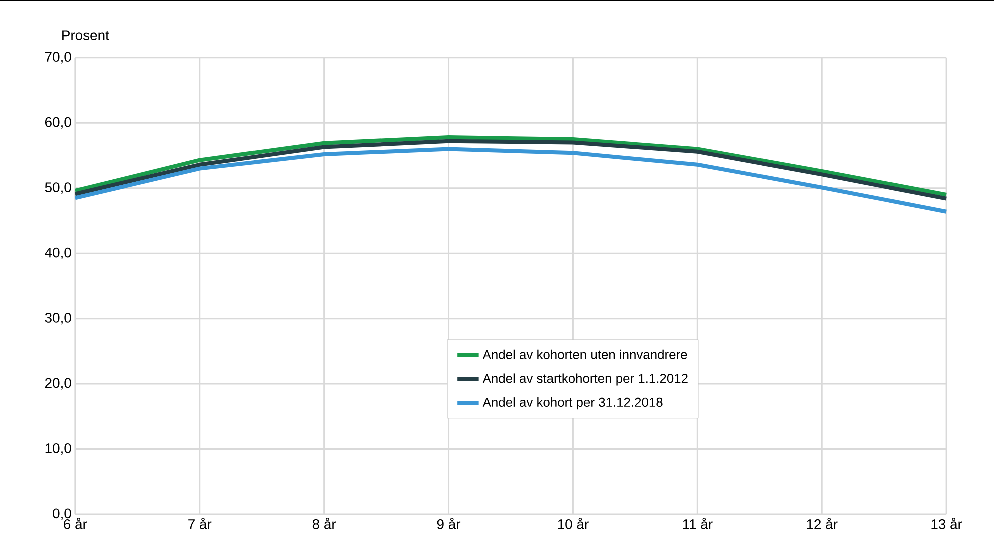  Describe the element at coordinates (76, 524) in the screenshot. I see `x-tick-label: 6 år` at that location.